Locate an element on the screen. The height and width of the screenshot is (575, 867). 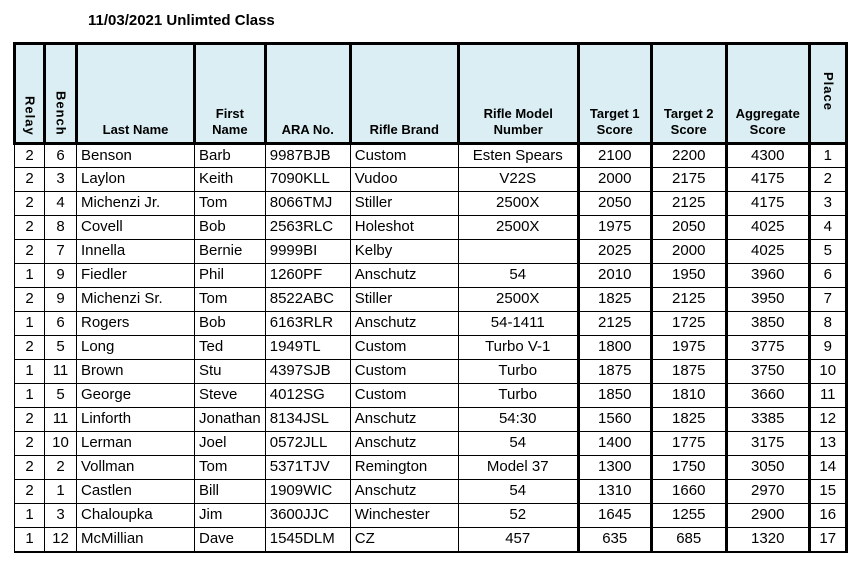
cell-rifle-brand: Anschutz is located at coordinates (404, 323).